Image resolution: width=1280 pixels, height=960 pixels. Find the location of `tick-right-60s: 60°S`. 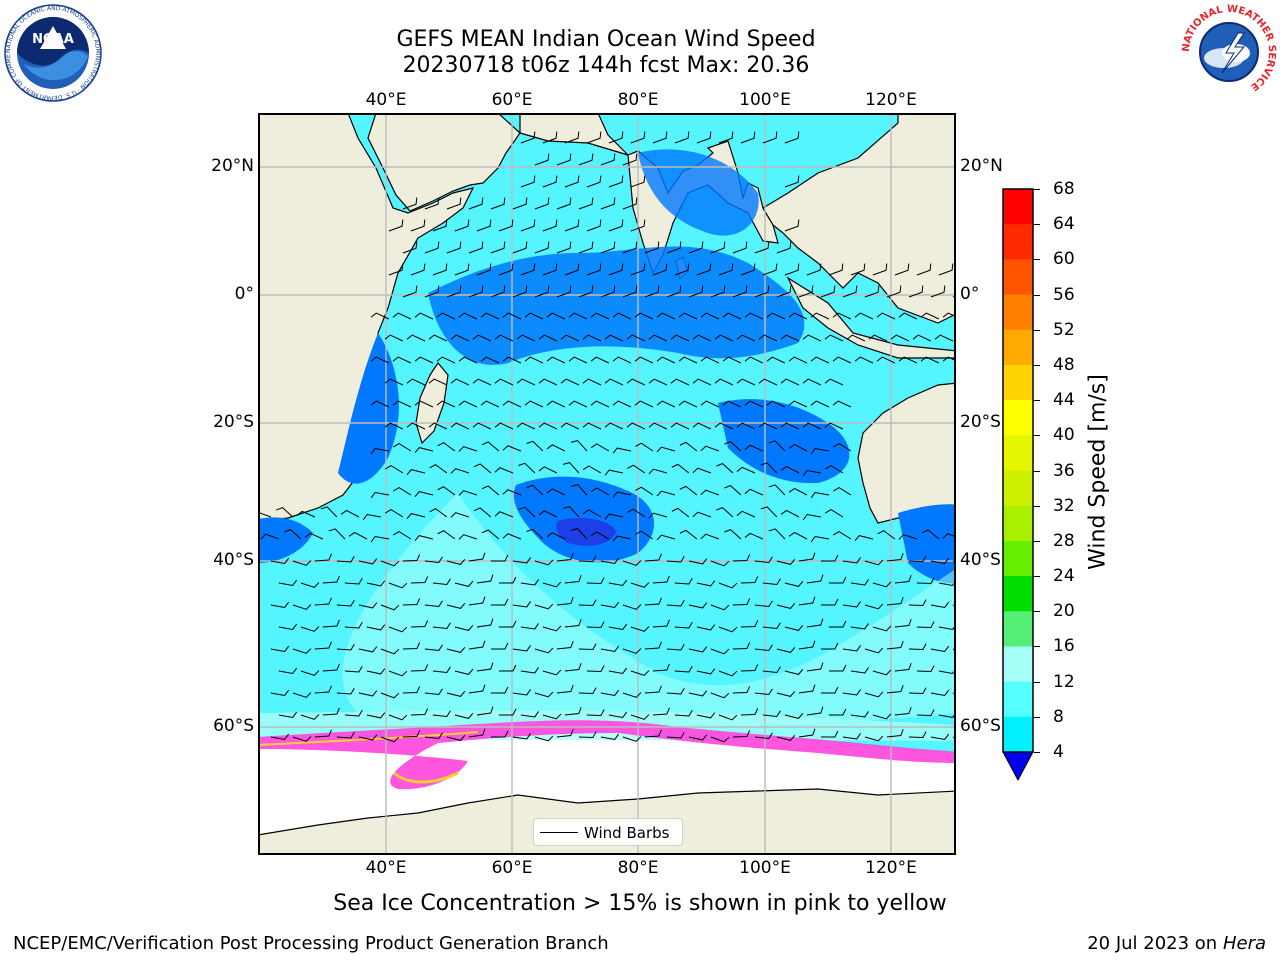

tick-right-60s: 60°S is located at coordinates (980, 726).